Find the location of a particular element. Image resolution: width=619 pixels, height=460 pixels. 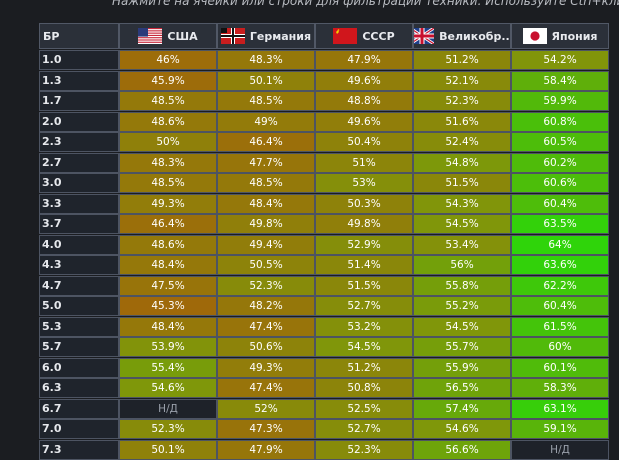

winrate-cell: 48.2% is located at coordinates (266, 306).